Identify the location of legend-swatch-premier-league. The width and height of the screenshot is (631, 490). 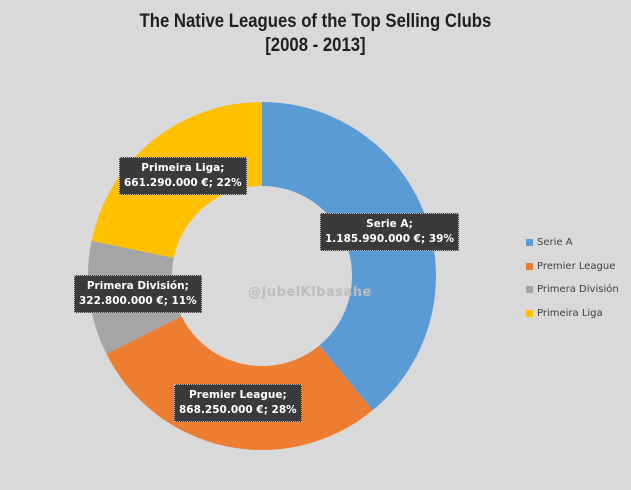
(529, 266).